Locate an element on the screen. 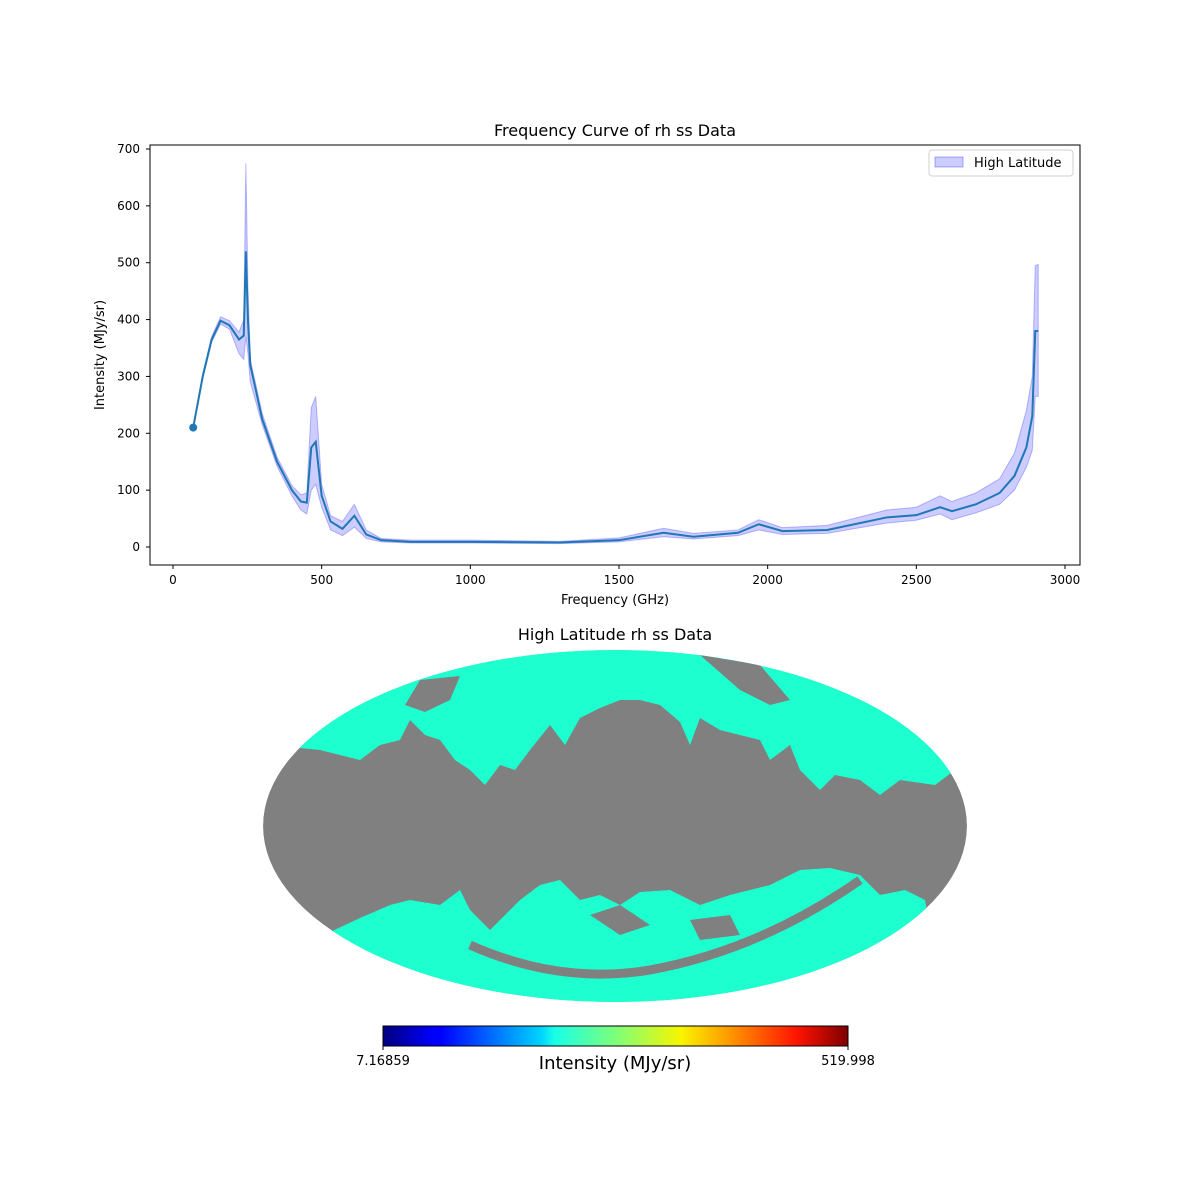  y-tick-label: 100 is located at coordinates (128, 490).